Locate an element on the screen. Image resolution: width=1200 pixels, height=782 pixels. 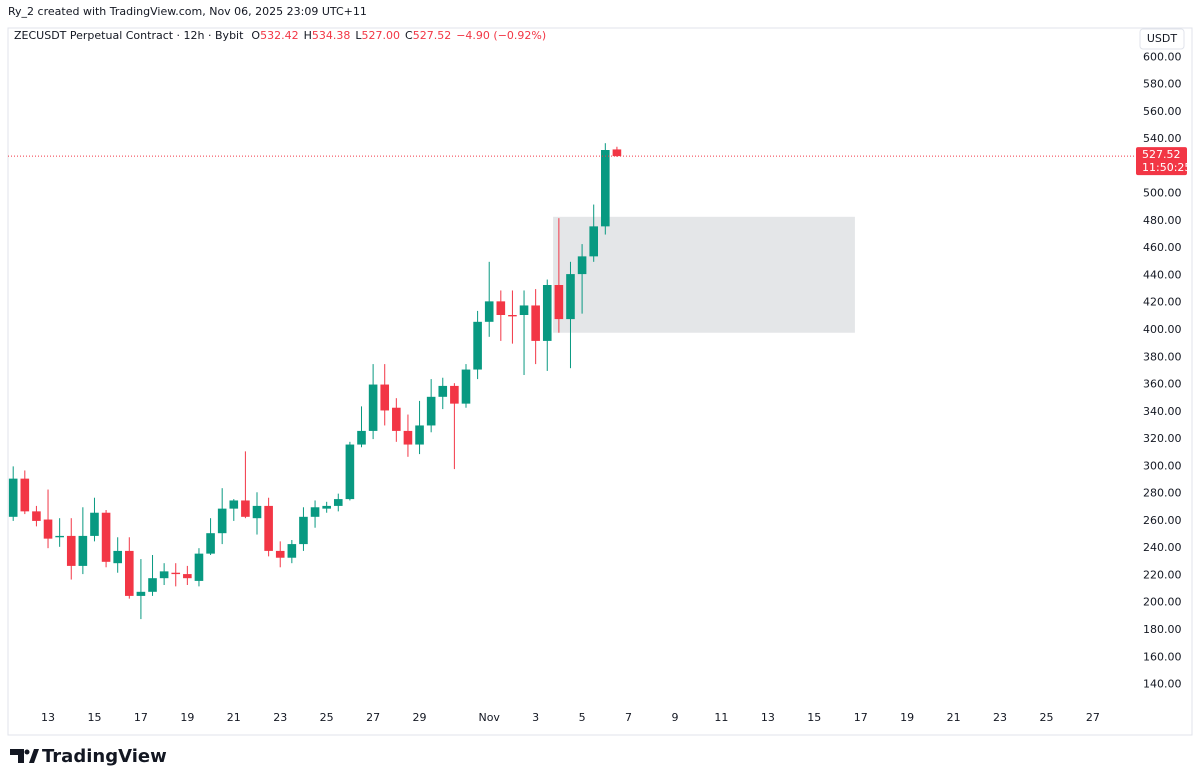
x-tick-label: 29 is located at coordinates (420, 717).